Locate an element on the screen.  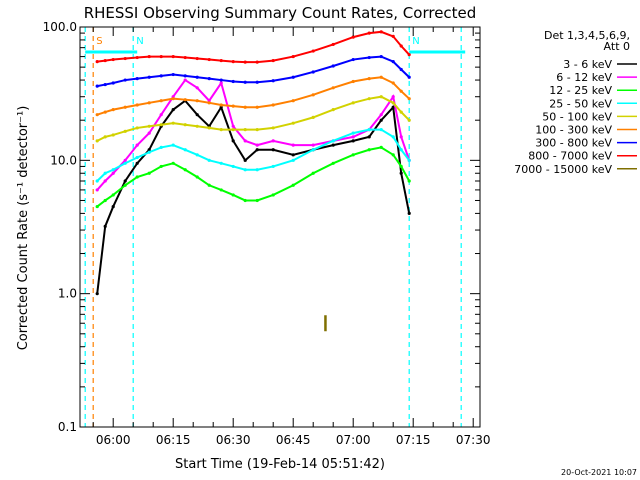
x-tick-label-1: 06:15 is located at coordinates (173, 440).